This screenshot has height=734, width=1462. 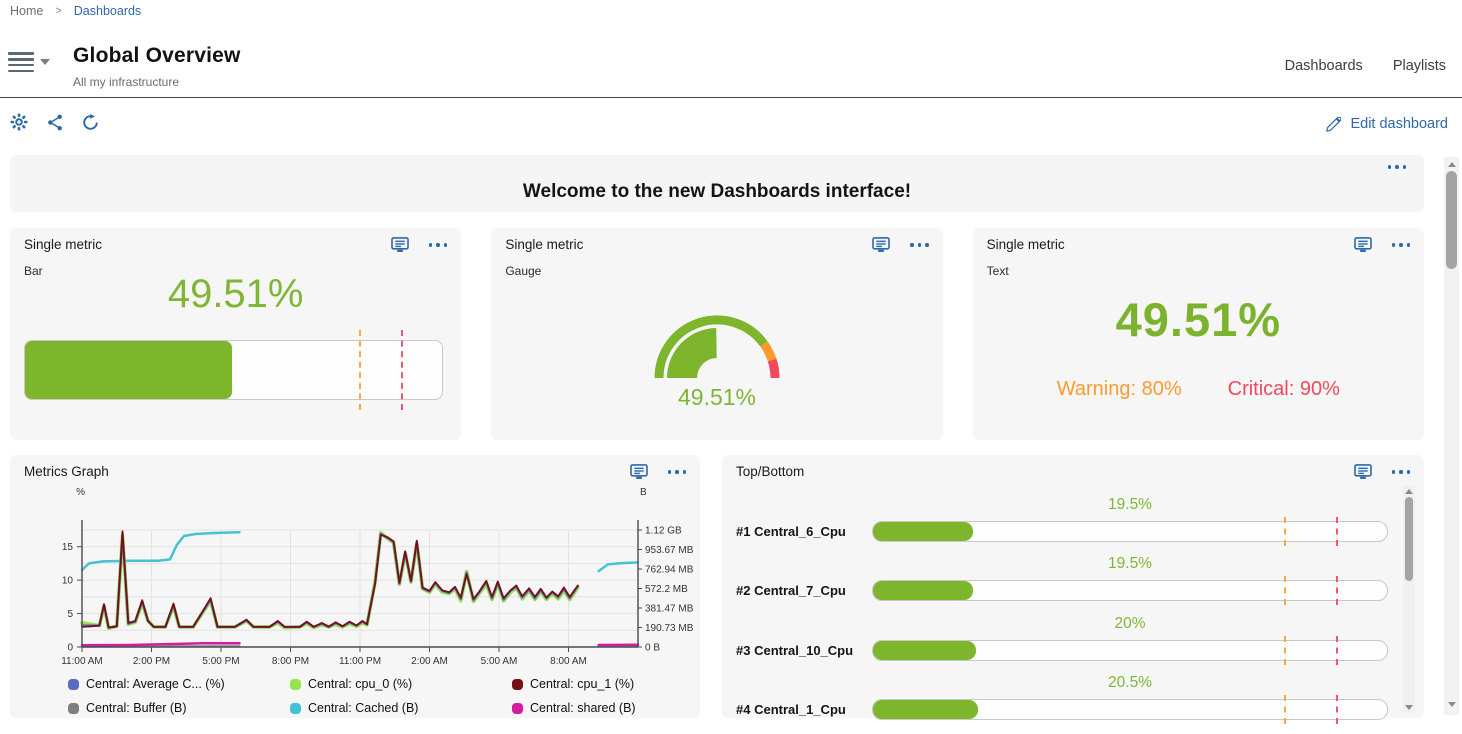 What do you see at coordinates (568, 661) in the screenshot?
I see `svg-text: 8:00 AM` at bounding box center [568, 661].